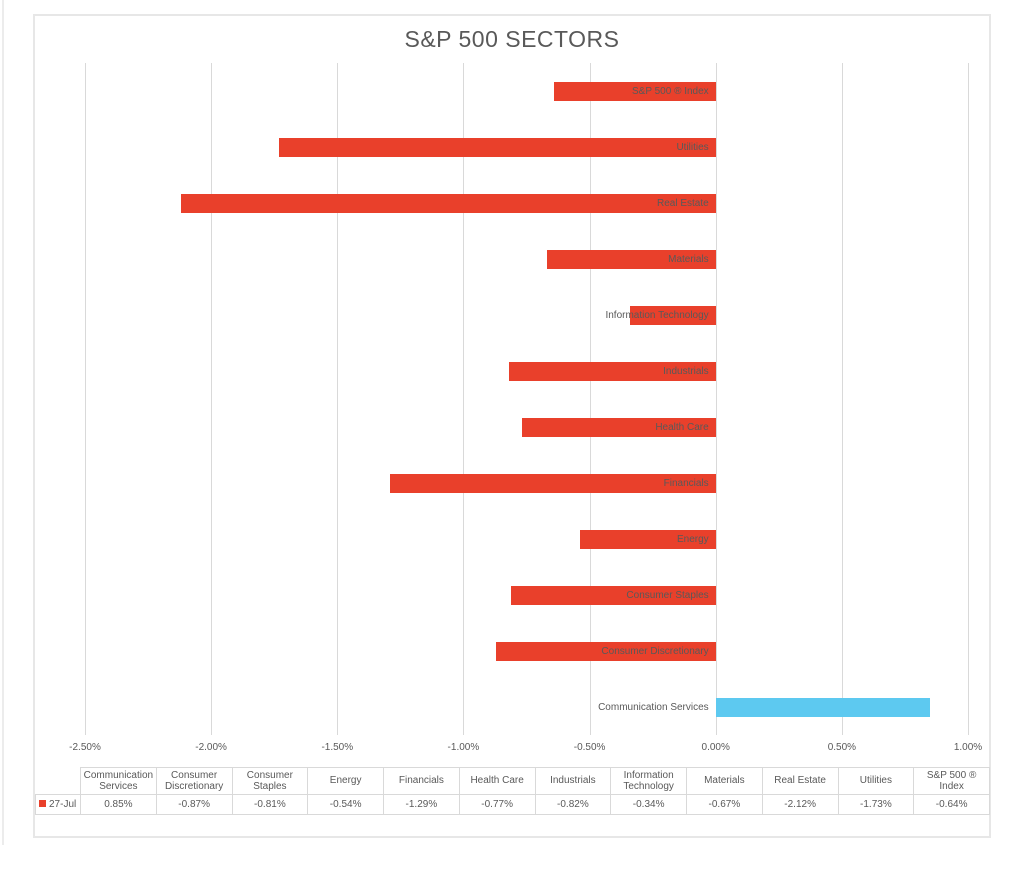  I want to click on x-tick-label-2-50: -2.50%, so click(85, 747).